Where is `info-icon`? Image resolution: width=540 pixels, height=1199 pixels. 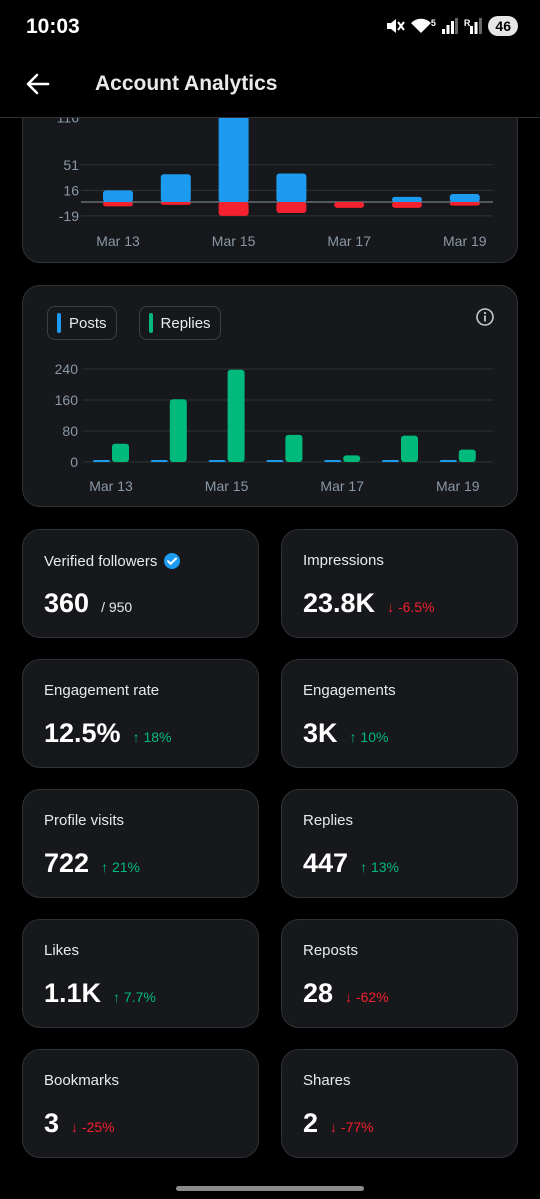
info-icon is located at coordinates (485, 317).